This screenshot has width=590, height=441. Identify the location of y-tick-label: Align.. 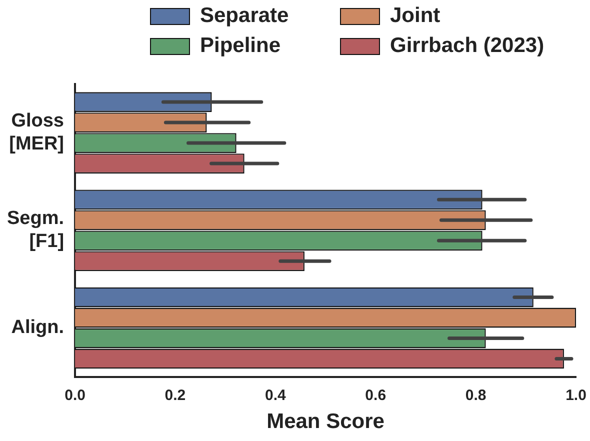
(37, 327).